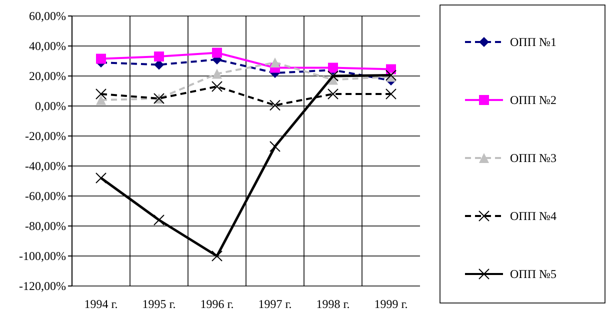 This screenshot has width=614, height=323. I want to click on y-tick-label: -20,00%, so click(45, 136).